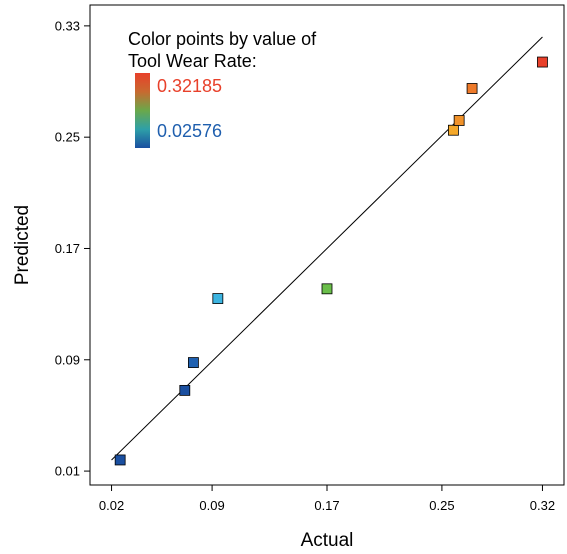 This screenshot has height=554, width=567. What do you see at coordinates (327, 540) in the screenshot?
I see `x-axis-label: Actual` at bounding box center [327, 540].